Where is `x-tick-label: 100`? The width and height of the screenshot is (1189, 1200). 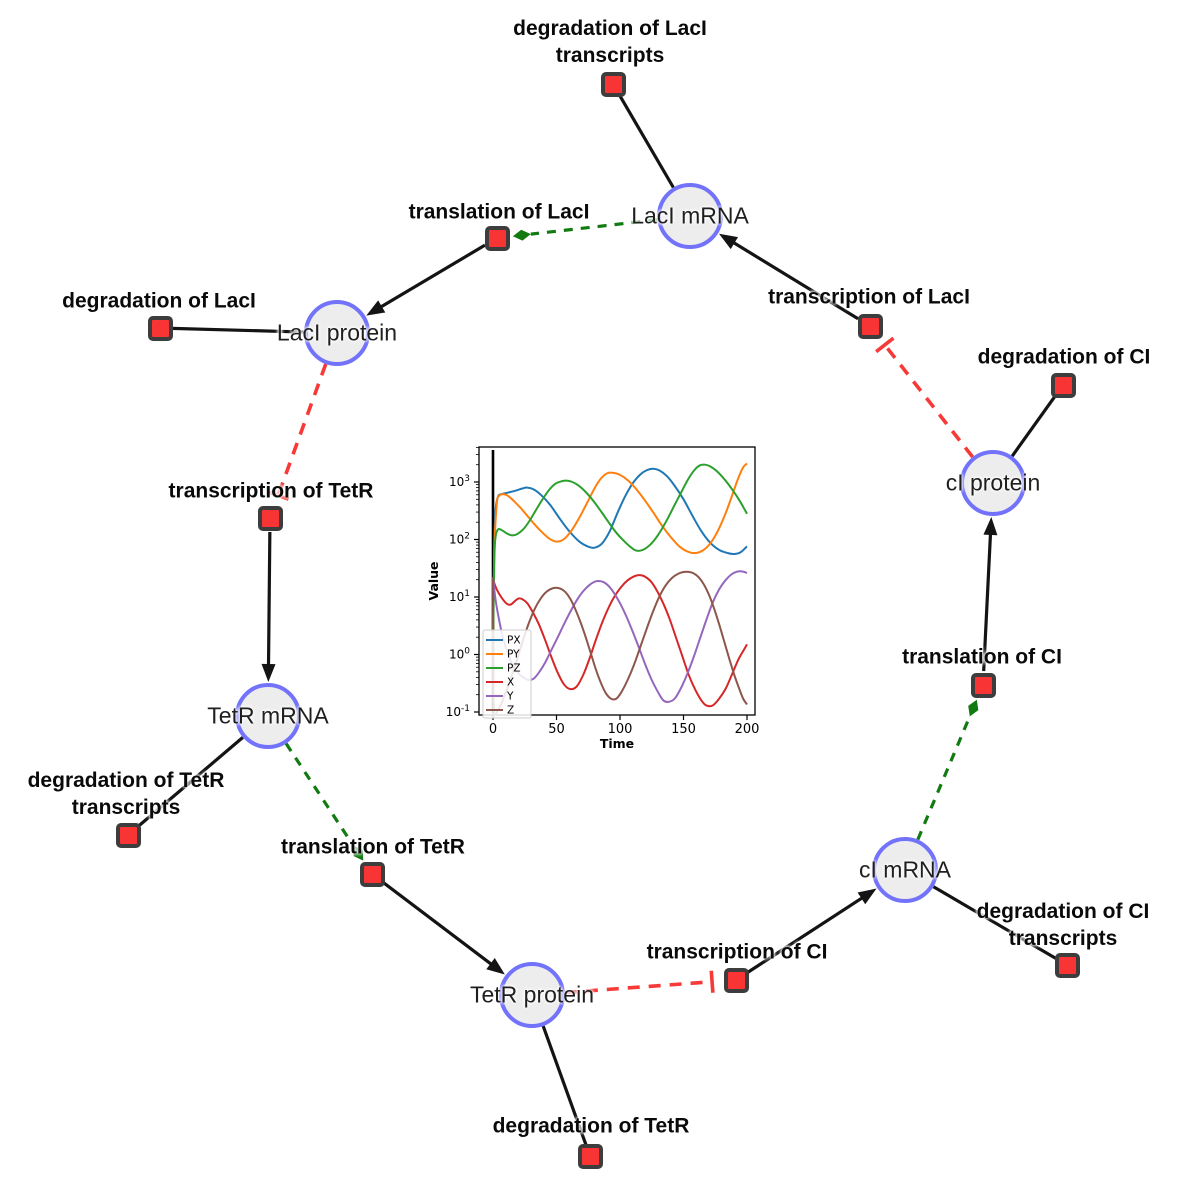 x-tick-label: 100 is located at coordinates (620, 729).